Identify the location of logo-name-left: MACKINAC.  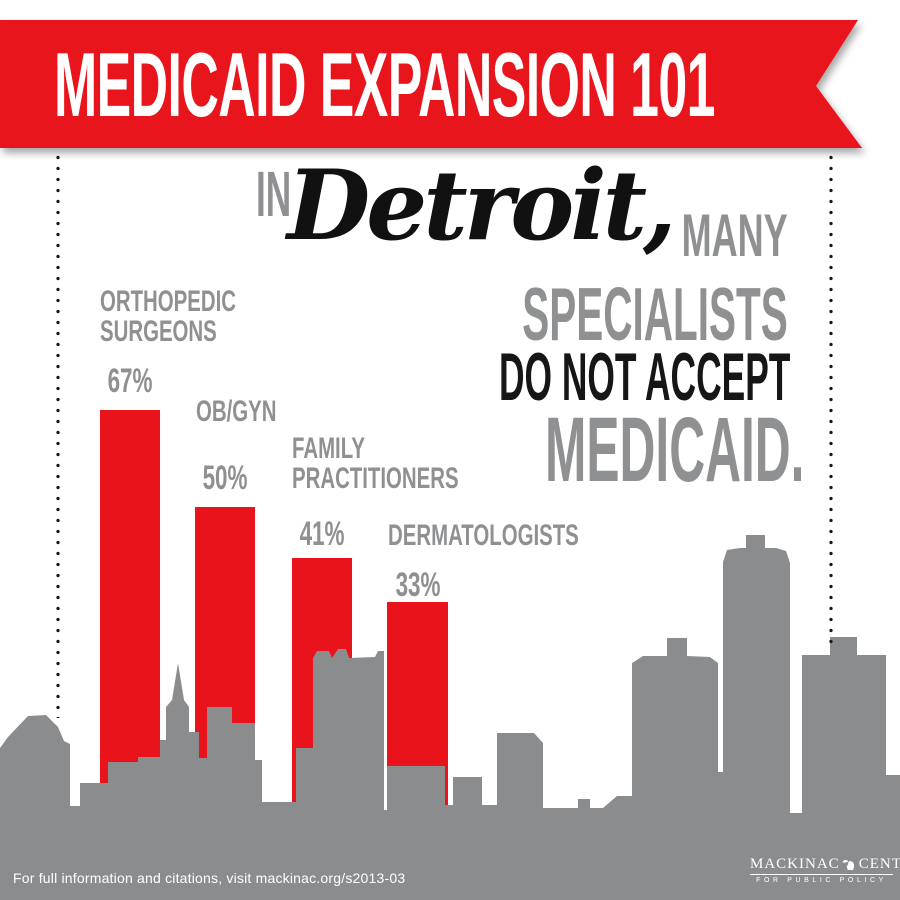
(795, 864).